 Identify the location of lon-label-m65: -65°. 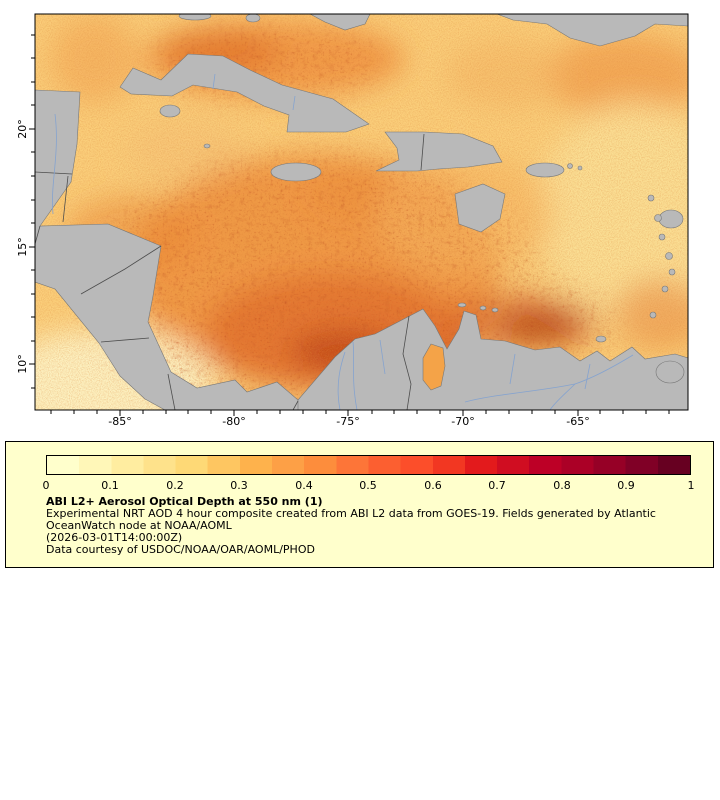
(577, 421).